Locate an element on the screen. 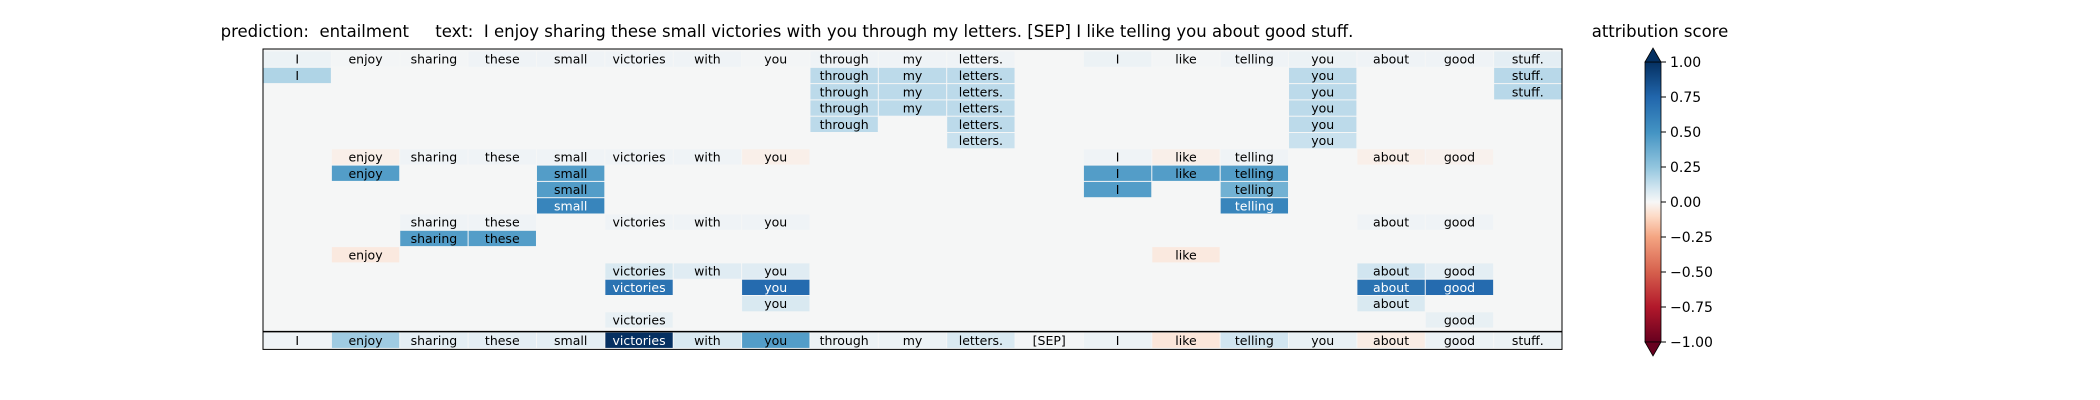 The image size is (2100, 400). summary-row-token-label: with is located at coordinates (707, 340).